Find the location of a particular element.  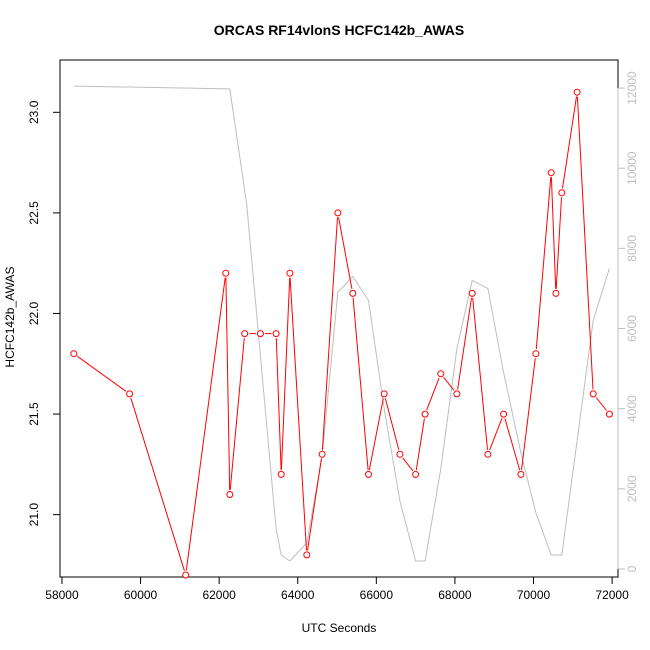

x-axis-label: UTC Seconds is located at coordinates (339, 628).